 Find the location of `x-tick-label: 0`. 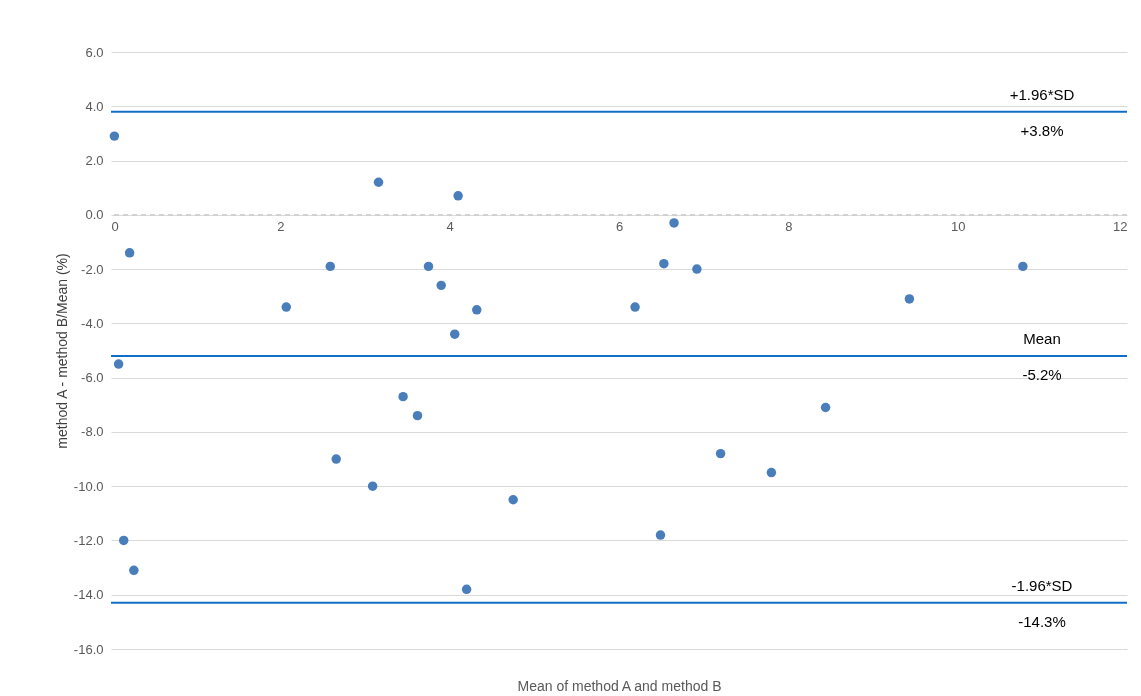

x-tick-label: 0 is located at coordinates (115, 227).